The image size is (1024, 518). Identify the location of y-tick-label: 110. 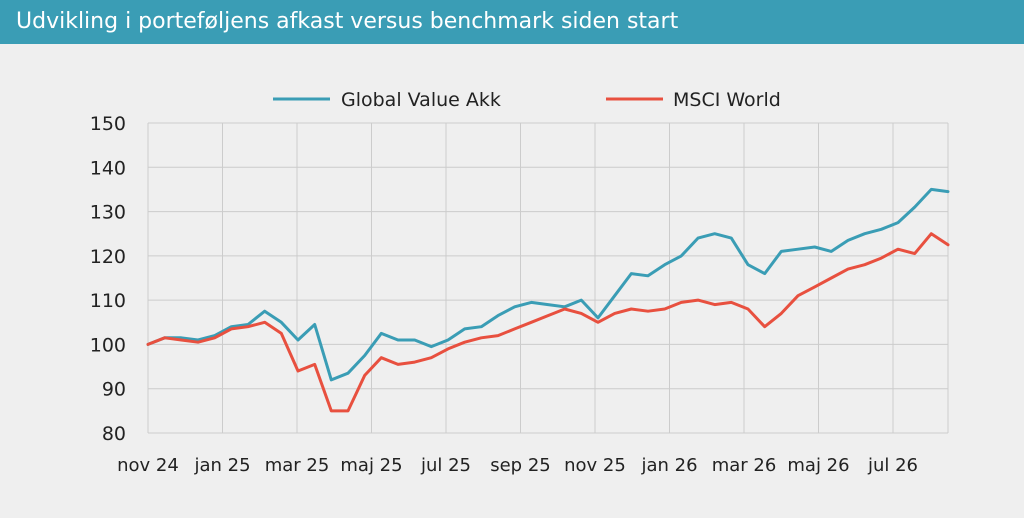
(108, 301).